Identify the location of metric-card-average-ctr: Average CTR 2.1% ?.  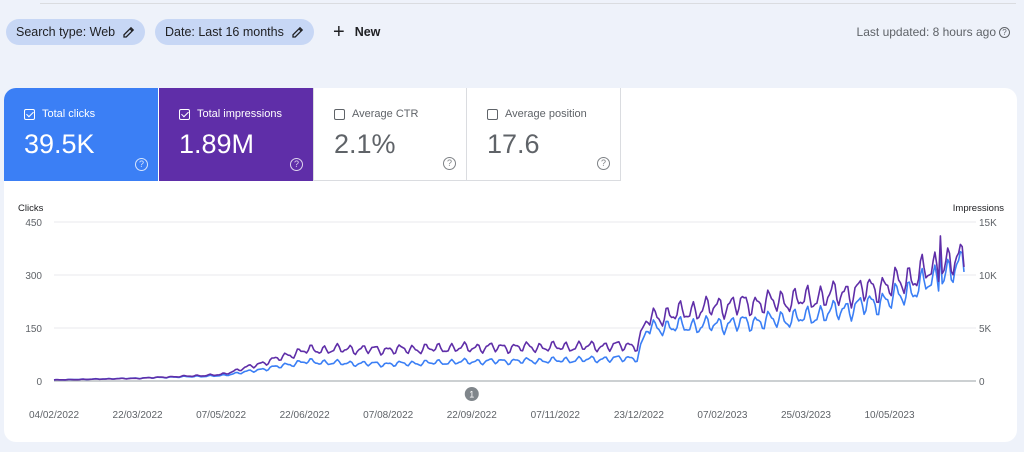
(390, 134).